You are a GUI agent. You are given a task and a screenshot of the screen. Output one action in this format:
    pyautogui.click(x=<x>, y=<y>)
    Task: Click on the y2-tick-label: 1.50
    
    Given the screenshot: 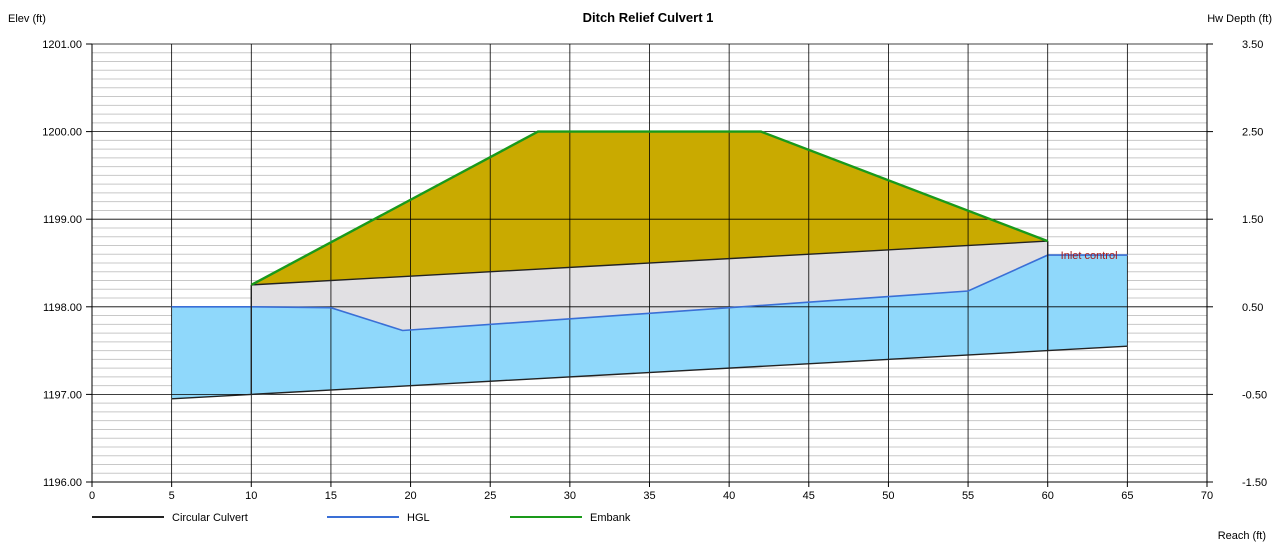 What is the action you would take?
    pyautogui.click(x=1252, y=220)
    